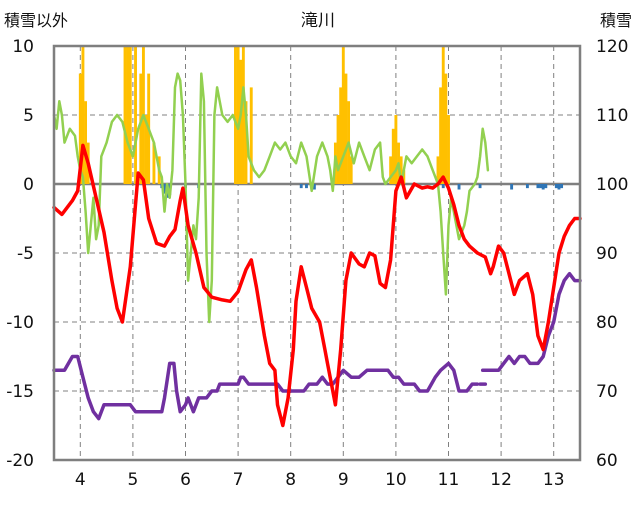 The image size is (636, 505). I want to click on y-tick-label-right: 80, so click(607, 323).